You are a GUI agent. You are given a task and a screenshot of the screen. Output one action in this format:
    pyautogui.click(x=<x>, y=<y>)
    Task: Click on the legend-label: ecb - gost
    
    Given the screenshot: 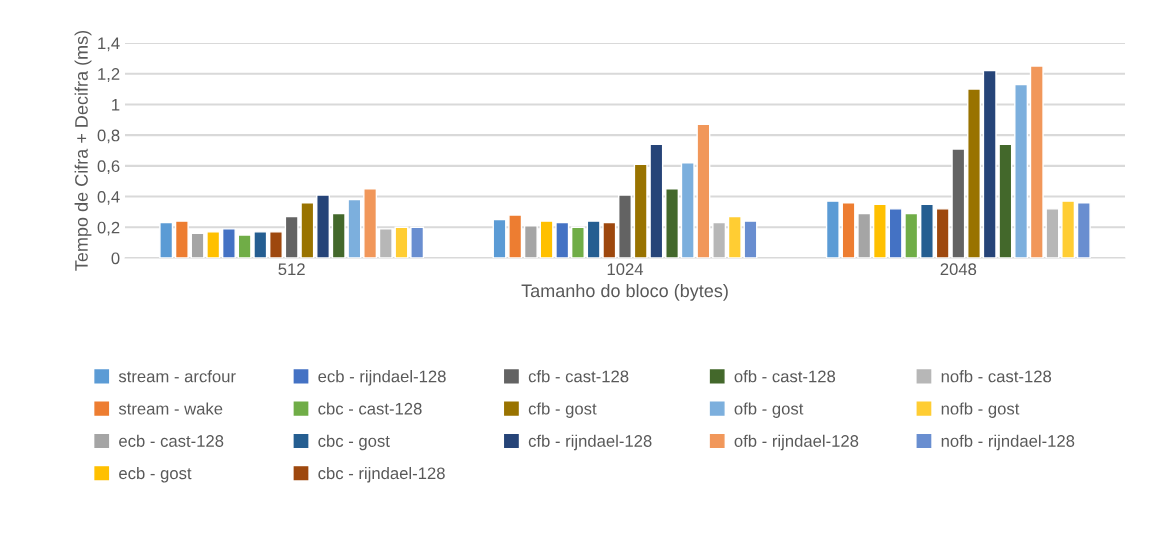 What is the action you would take?
    pyautogui.click(x=155, y=474)
    